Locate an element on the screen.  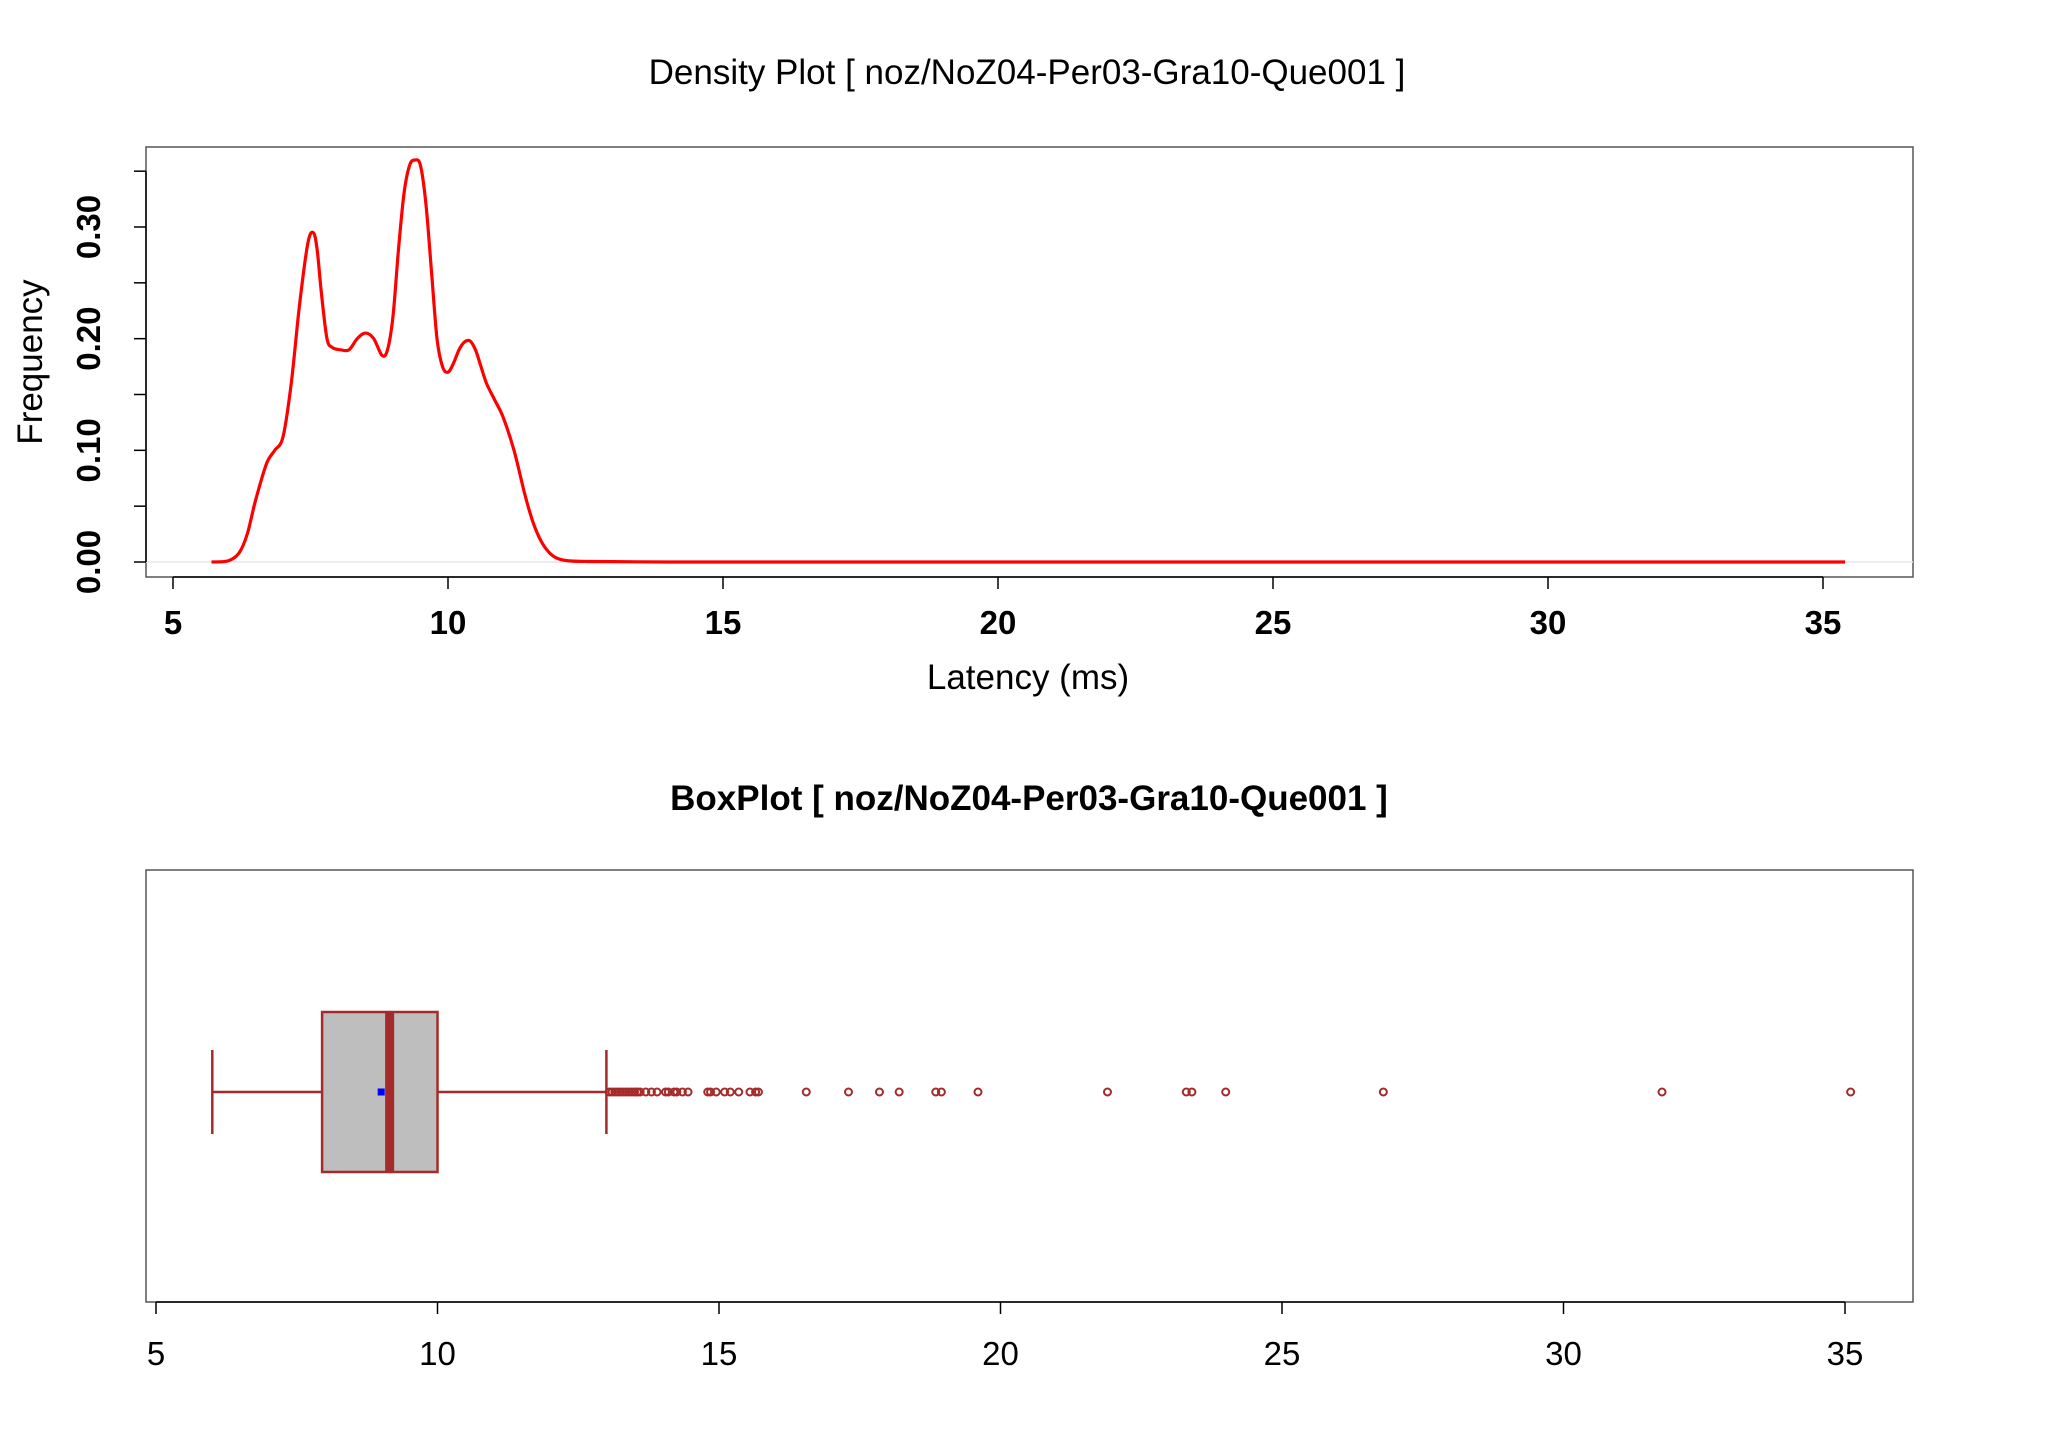
boxplot-outliers is located at coordinates (1230, 1092).